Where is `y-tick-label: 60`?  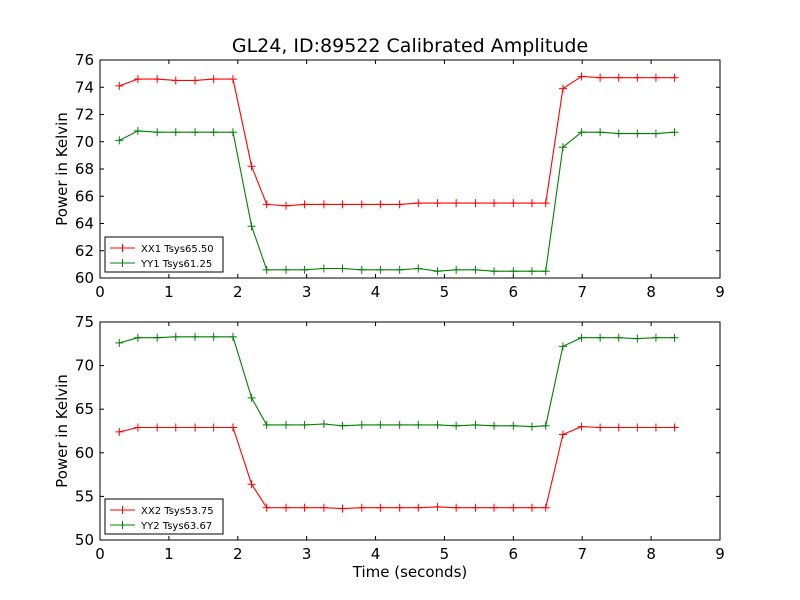
y-tick-label: 60 is located at coordinates (84, 278).